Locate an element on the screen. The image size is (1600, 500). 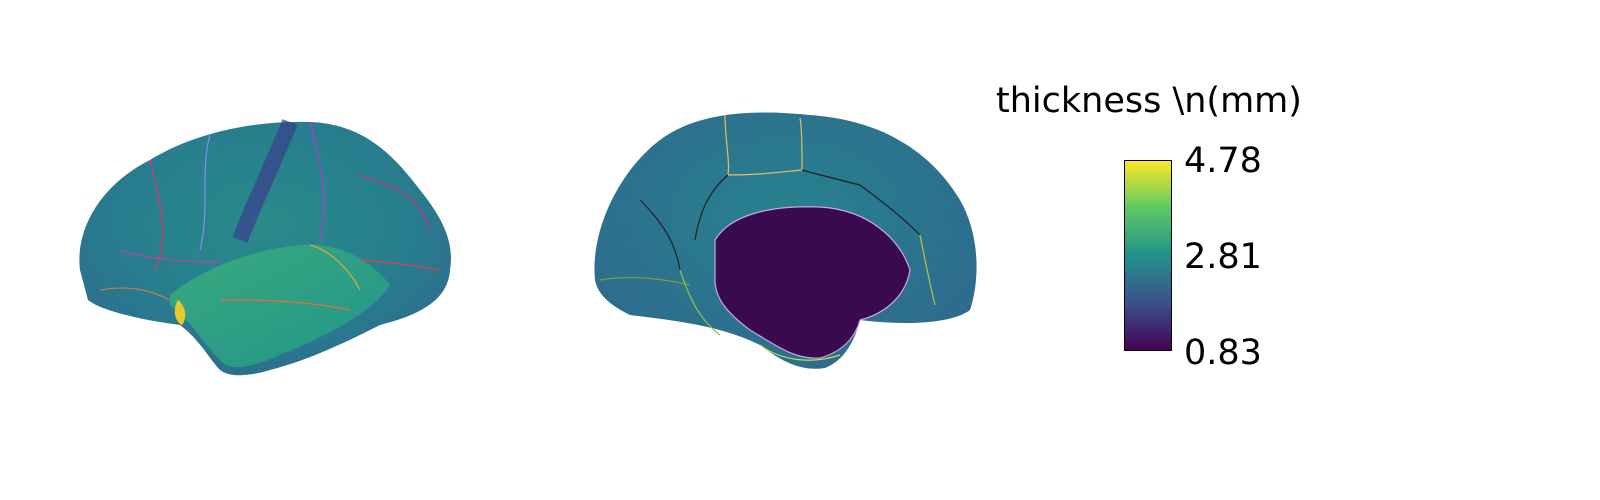
medial-brain-view is located at coordinates (785, 240).